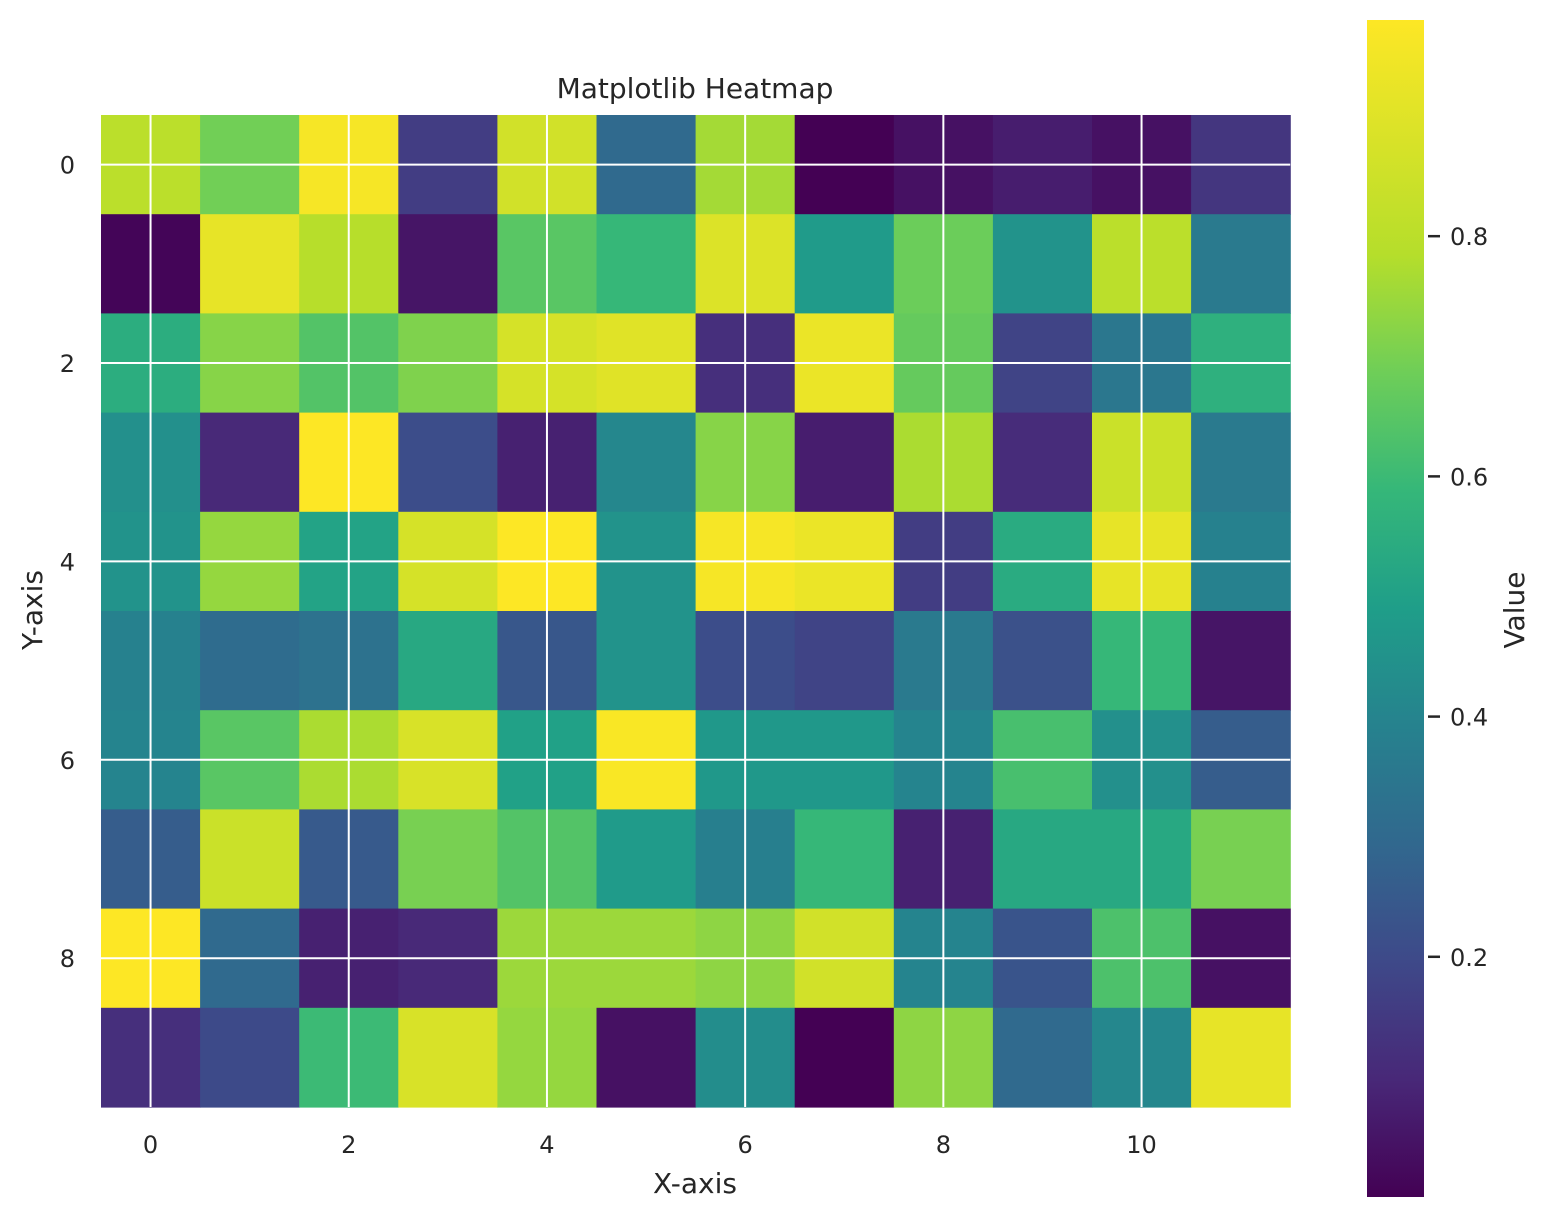 Image resolution: width=1549 pixels, height=1225 pixels. I want to click on colorbar-label: Value, so click(1514, 610).